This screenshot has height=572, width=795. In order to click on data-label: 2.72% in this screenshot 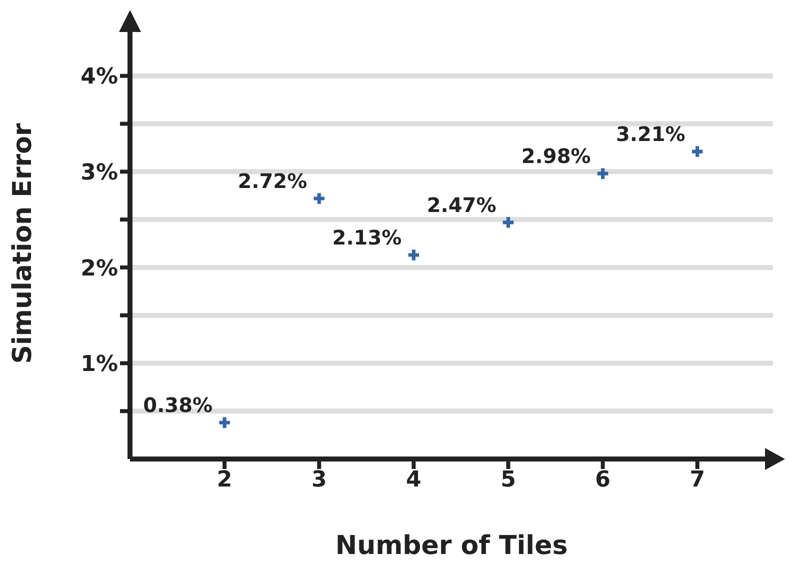, I will do `click(273, 180)`.